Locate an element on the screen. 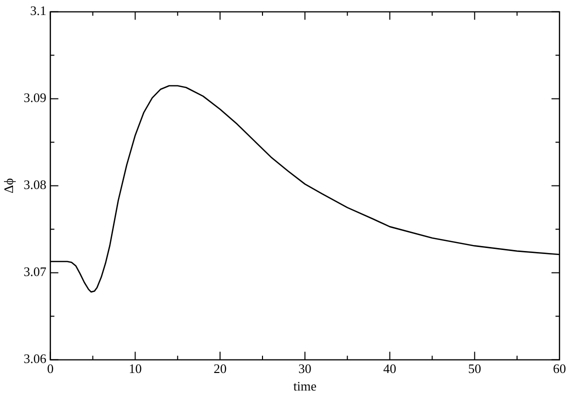  y-tick-label: 3.06 is located at coordinates (35, 358).